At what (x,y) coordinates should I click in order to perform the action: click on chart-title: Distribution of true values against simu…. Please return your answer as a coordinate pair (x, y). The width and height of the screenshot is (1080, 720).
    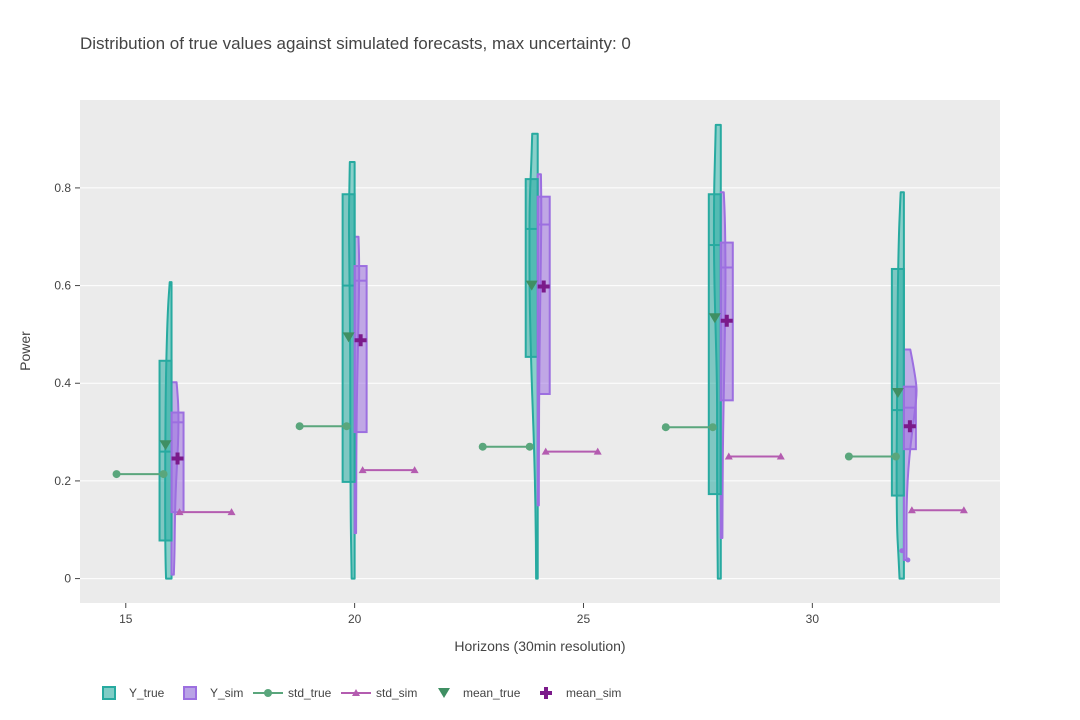
    Looking at the image, I should click on (355, 43).